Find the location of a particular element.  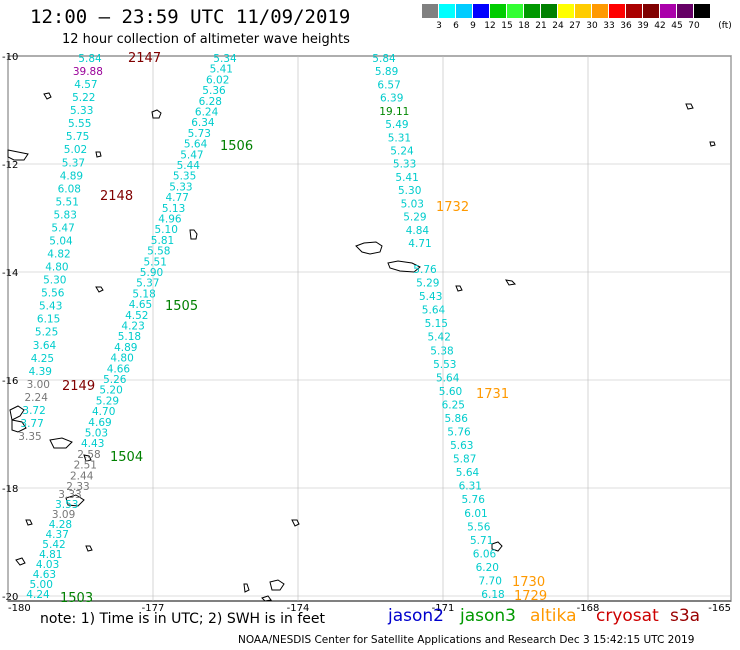

wave-height-label: 3.00 is located at coordinates (38, 385).